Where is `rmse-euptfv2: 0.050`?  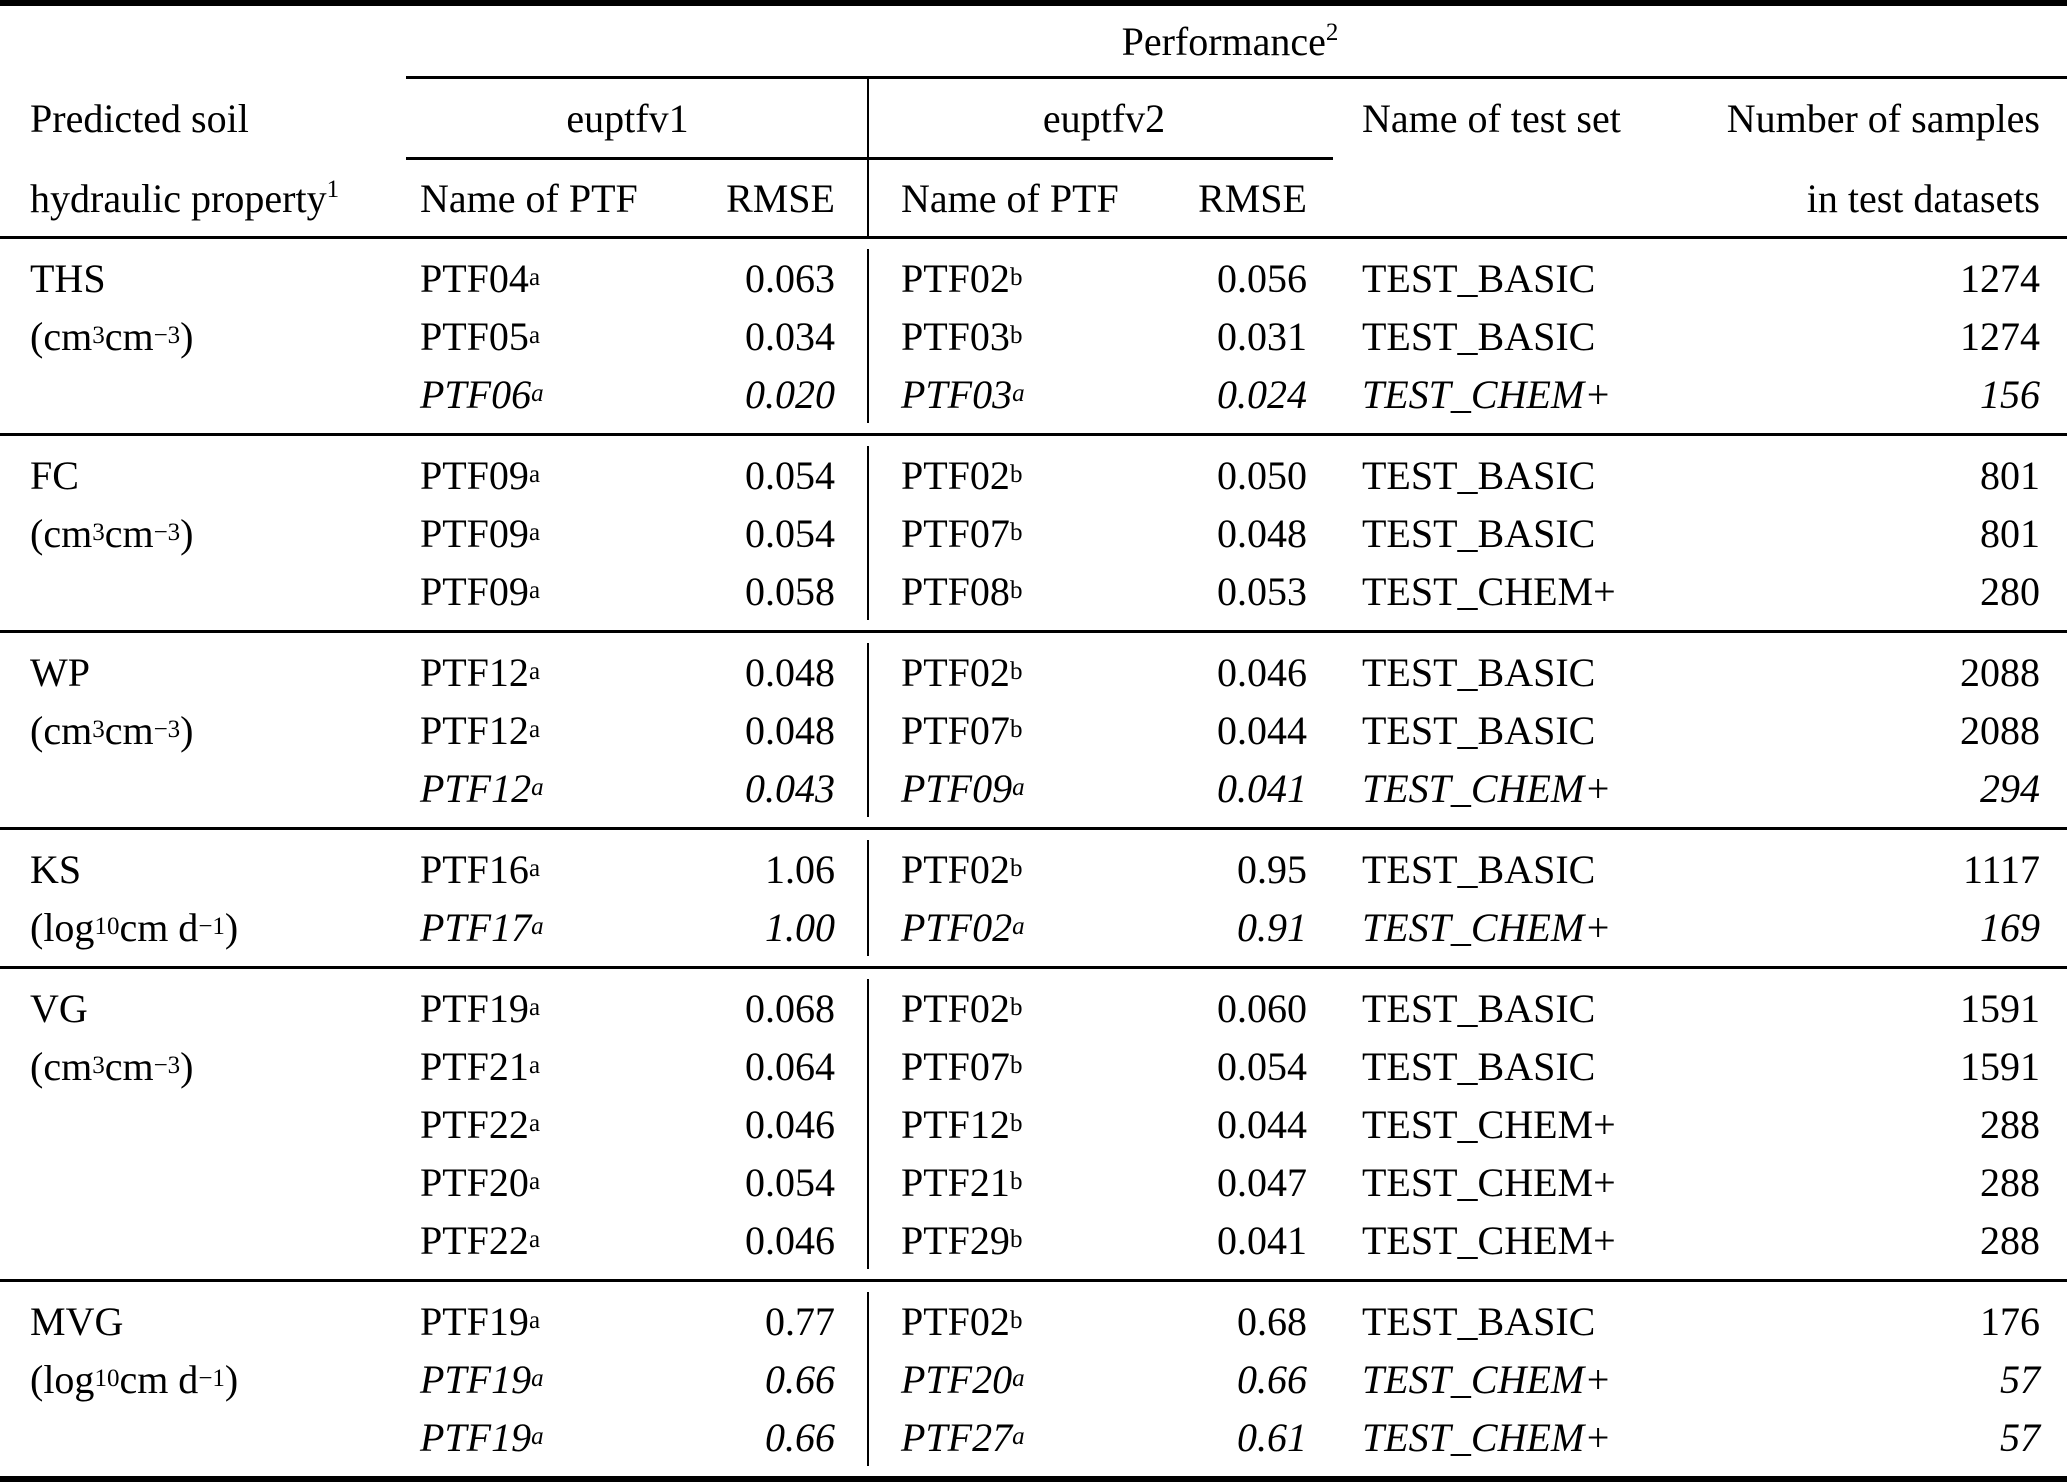 rmse-euptfv2: 0.050 is located at coordinates (1239, 475).